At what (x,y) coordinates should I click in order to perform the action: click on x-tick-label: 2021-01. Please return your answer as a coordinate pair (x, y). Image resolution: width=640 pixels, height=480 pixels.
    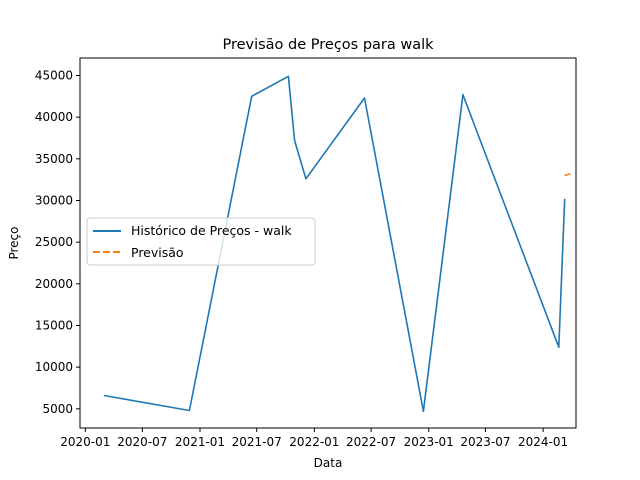
    Looking at the image, I should click on (200, 442).